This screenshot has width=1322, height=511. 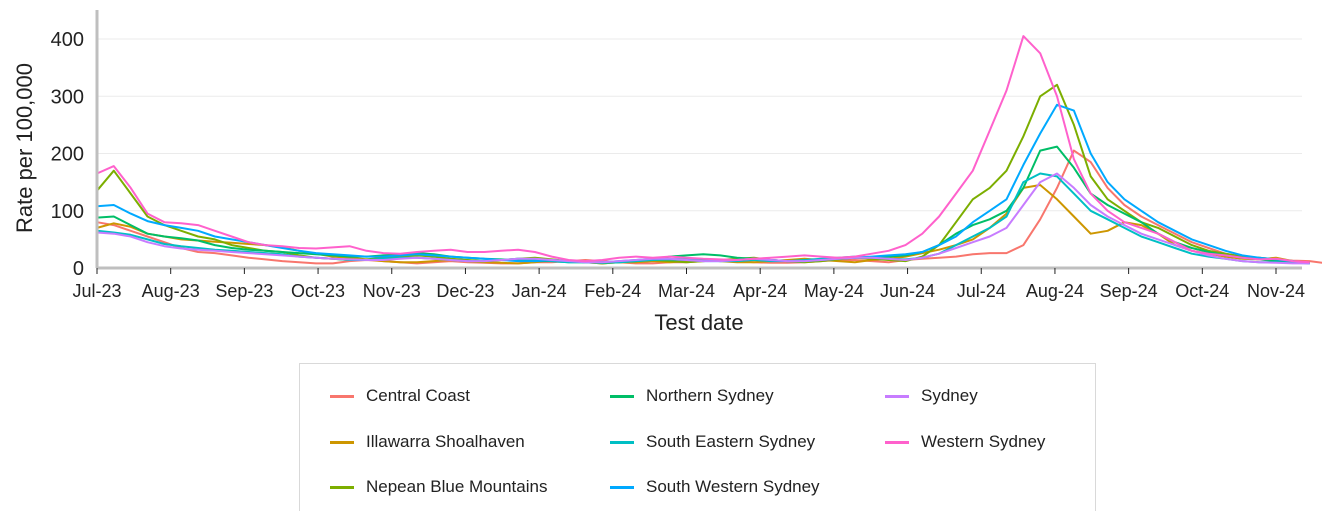 What do you see at coordinates (733, 486) in the screenshot?
I see `legend-label: South Western Sydney` at bounding box center [733, 486].